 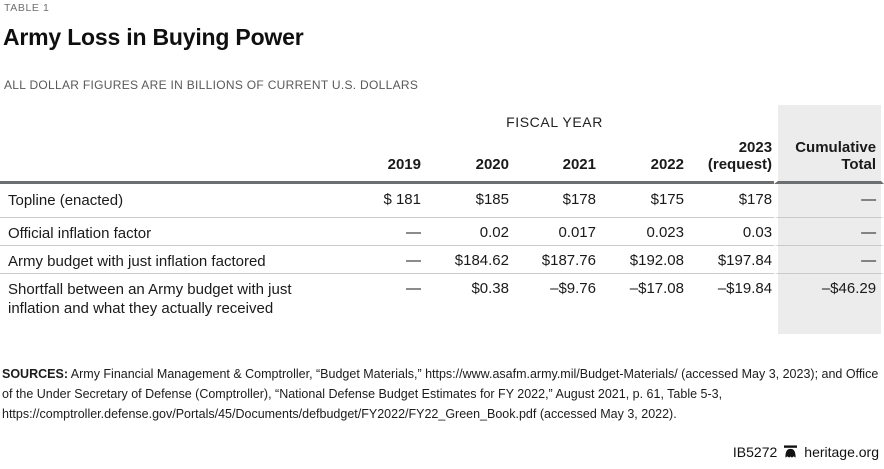 What do you see at coordinates (35, 373) in the screenshot?
I see `sources-label: SOURCES:` at bounding box center [35, 373].